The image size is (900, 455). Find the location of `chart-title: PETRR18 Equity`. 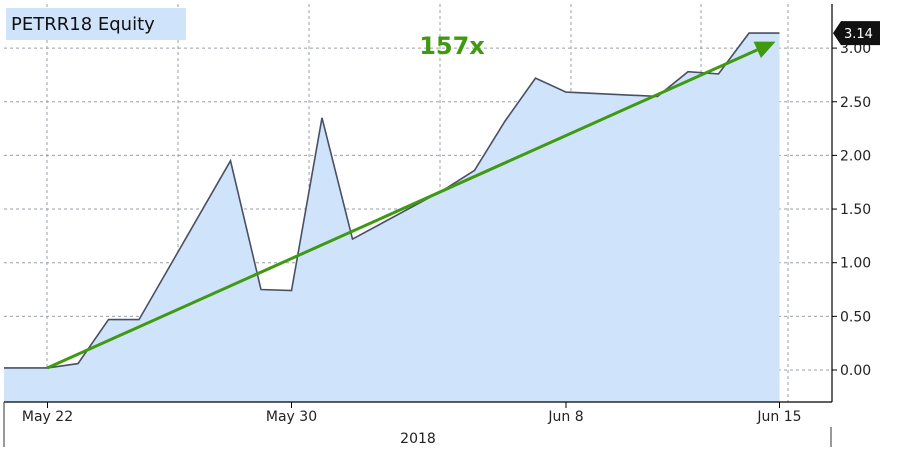

chart-title: PETRR18 Equity is located at coordinates (83, 24).